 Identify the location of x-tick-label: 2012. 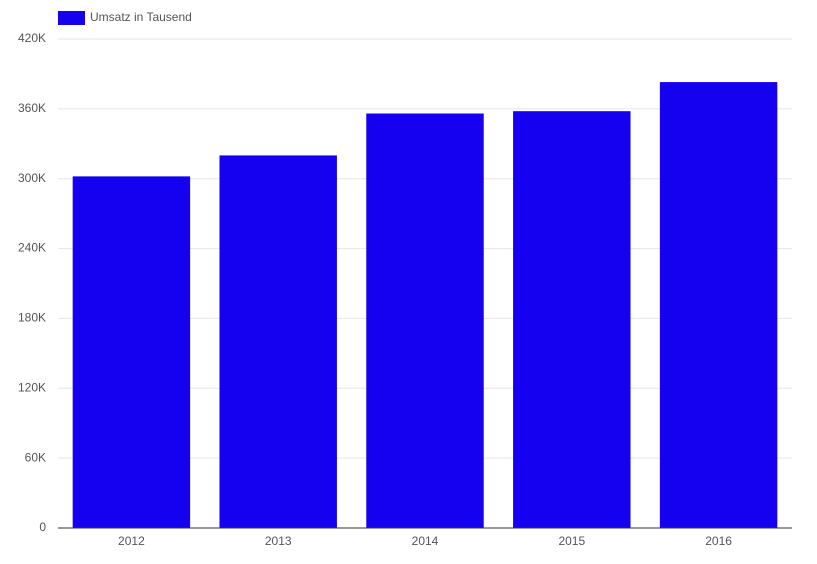
(131, 541).